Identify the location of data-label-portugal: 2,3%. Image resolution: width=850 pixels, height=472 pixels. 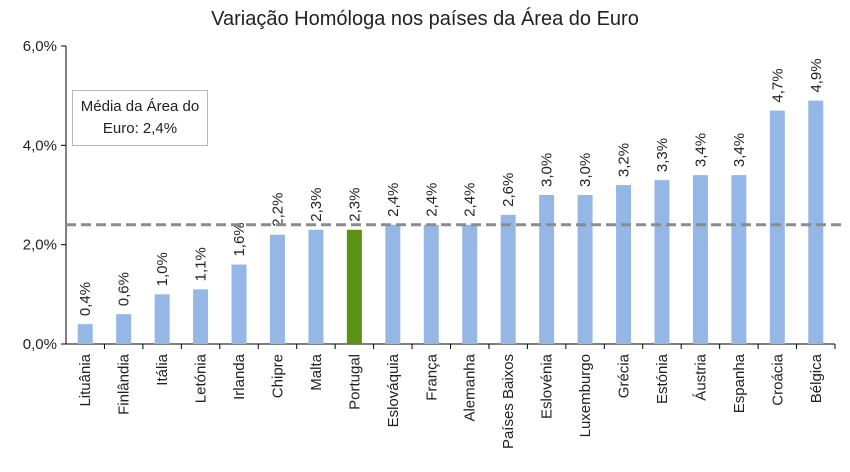
(354, 205).